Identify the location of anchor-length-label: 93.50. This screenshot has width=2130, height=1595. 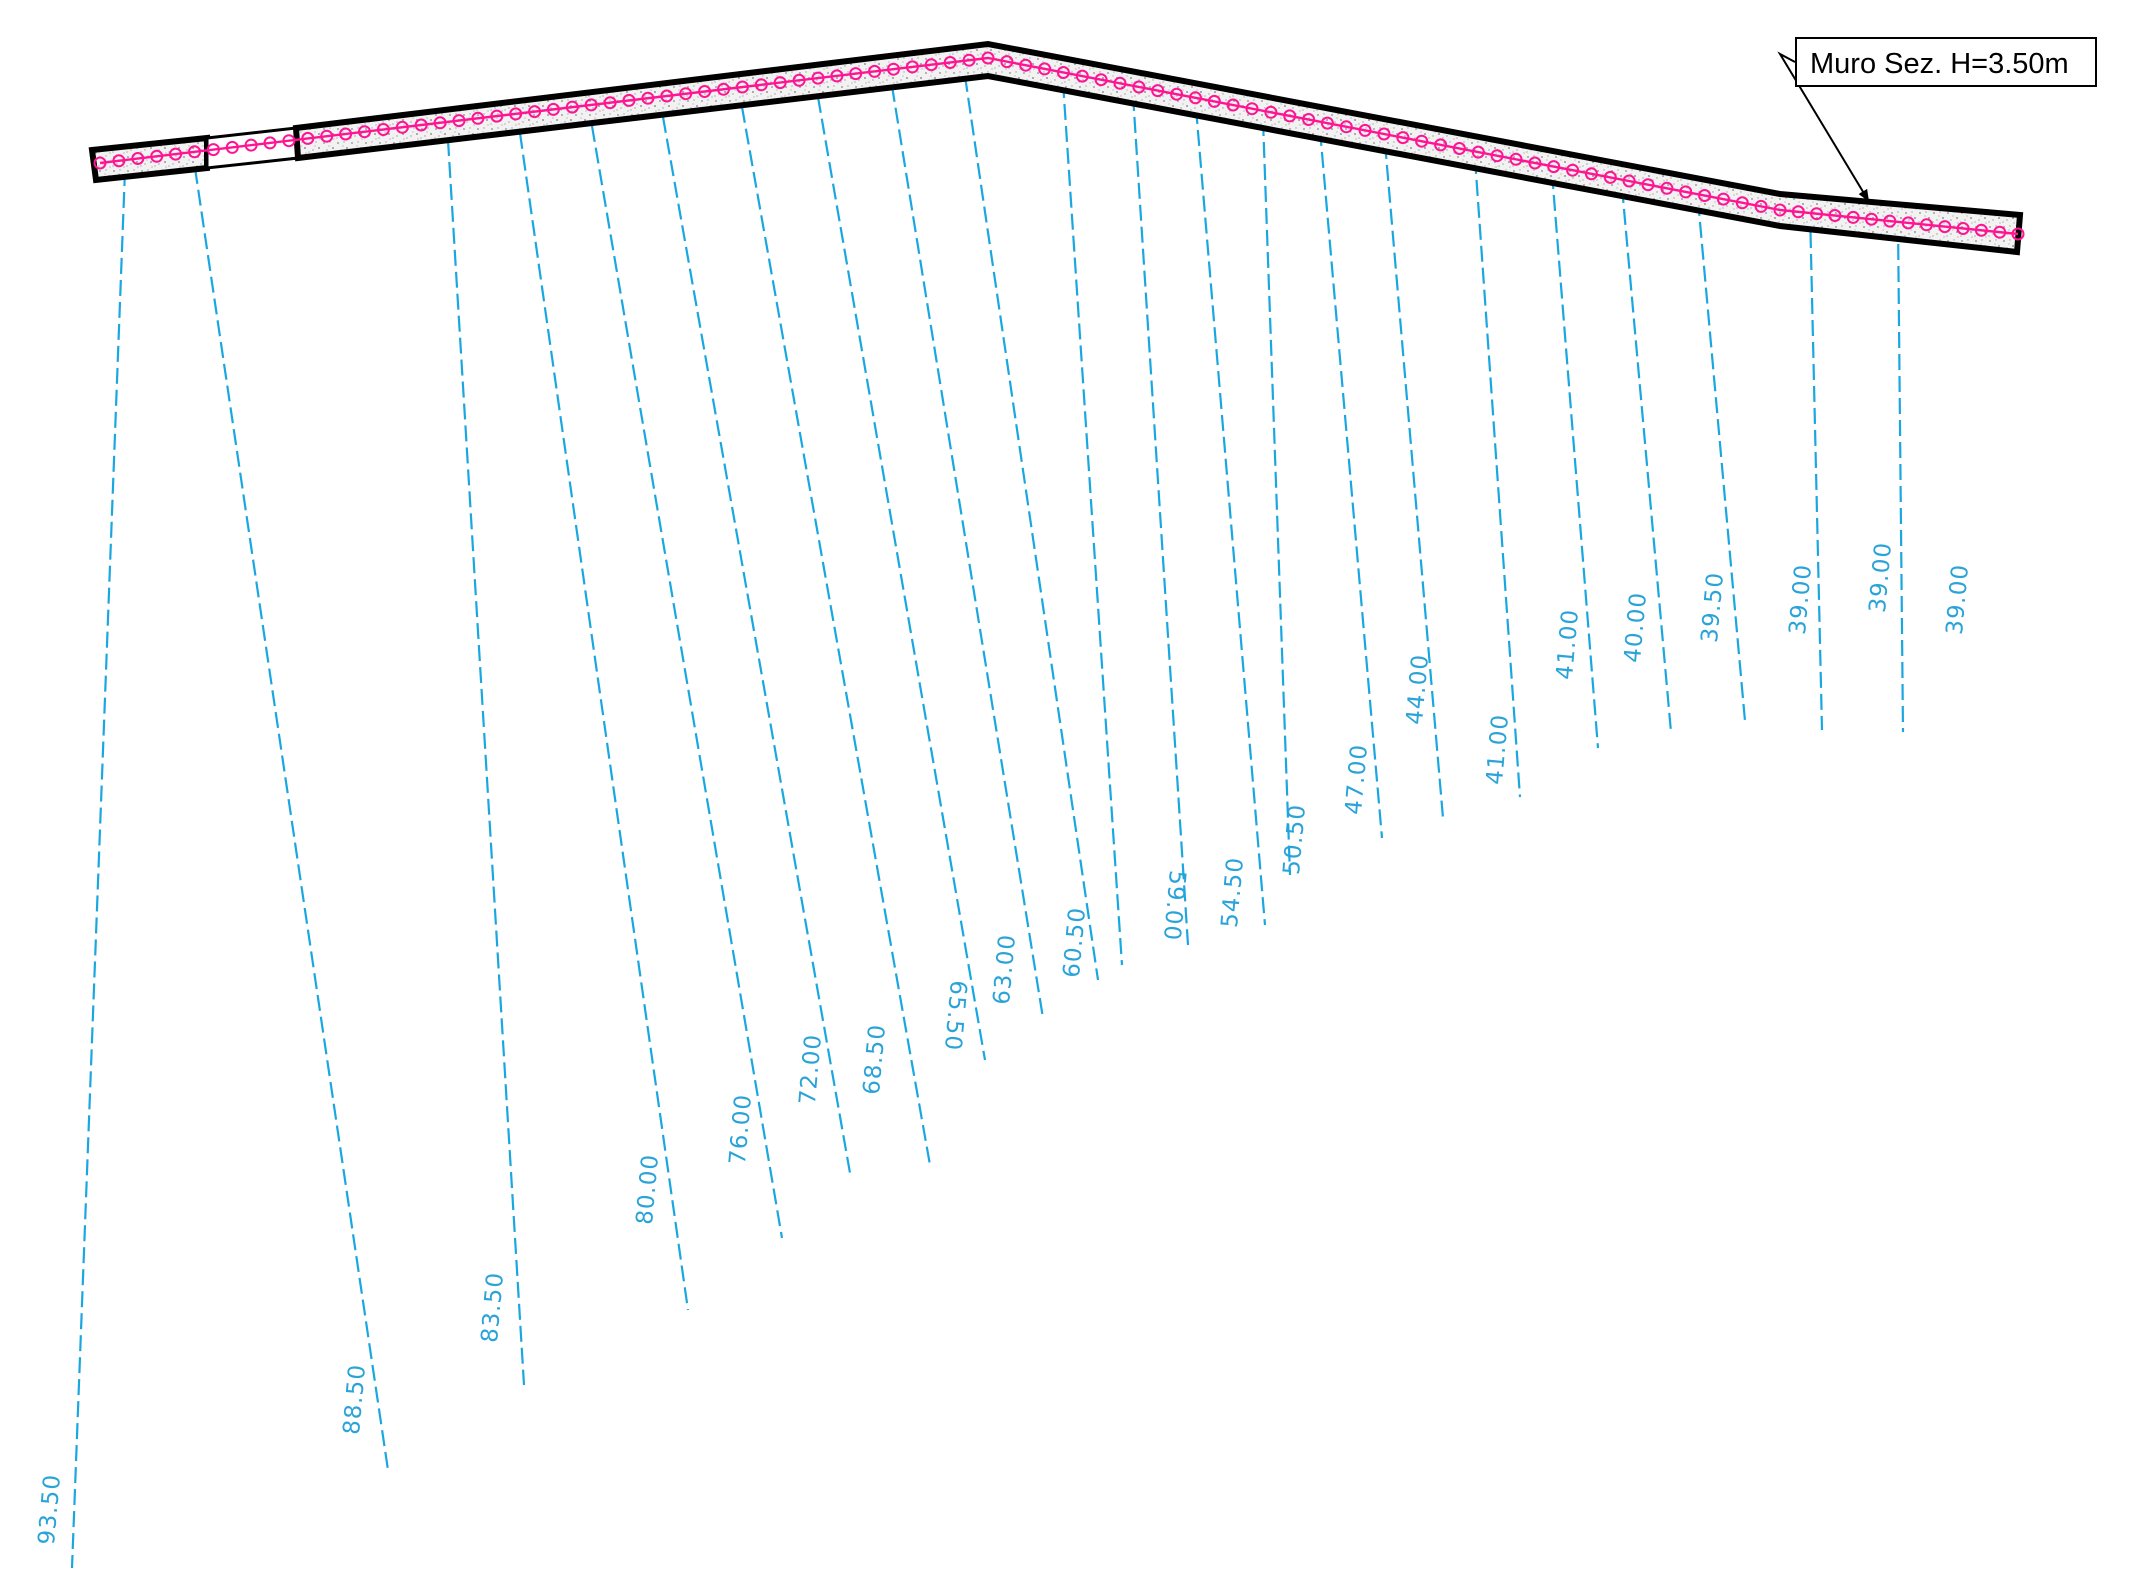
(50, 1509).